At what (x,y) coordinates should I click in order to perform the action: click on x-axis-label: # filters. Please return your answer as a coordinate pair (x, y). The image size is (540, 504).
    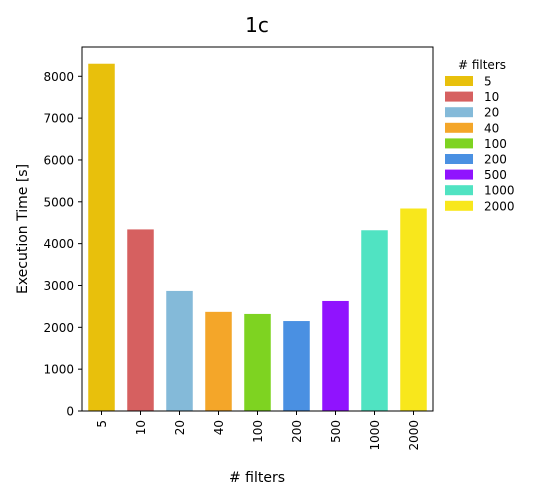
    Looking at the image, I should click on (257, 478).